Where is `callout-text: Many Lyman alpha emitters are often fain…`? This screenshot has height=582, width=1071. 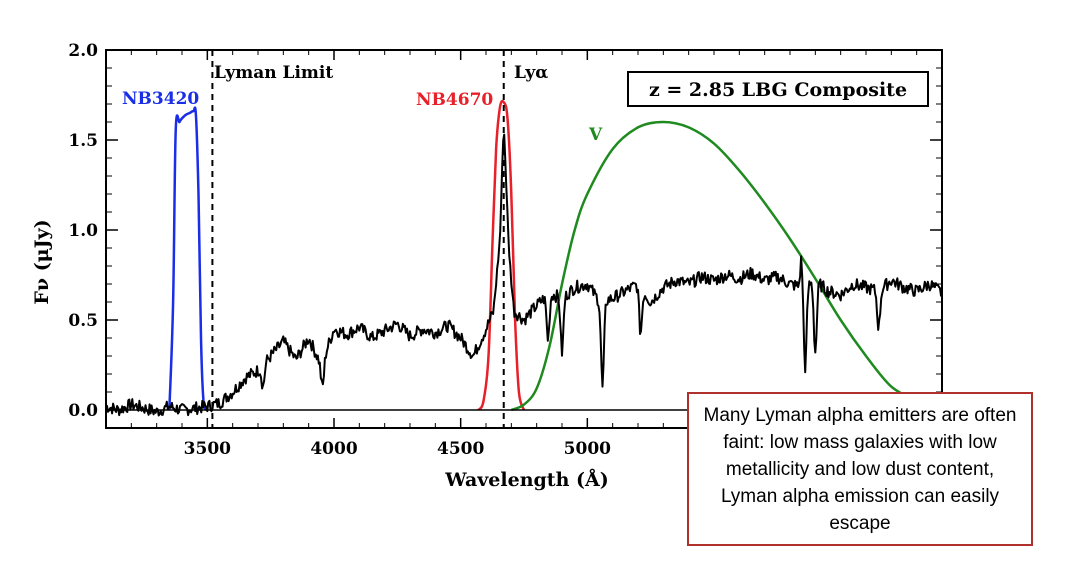
callout-text: Many Lyman alpha emitters are often fain… is located at coordinates (860, 469).